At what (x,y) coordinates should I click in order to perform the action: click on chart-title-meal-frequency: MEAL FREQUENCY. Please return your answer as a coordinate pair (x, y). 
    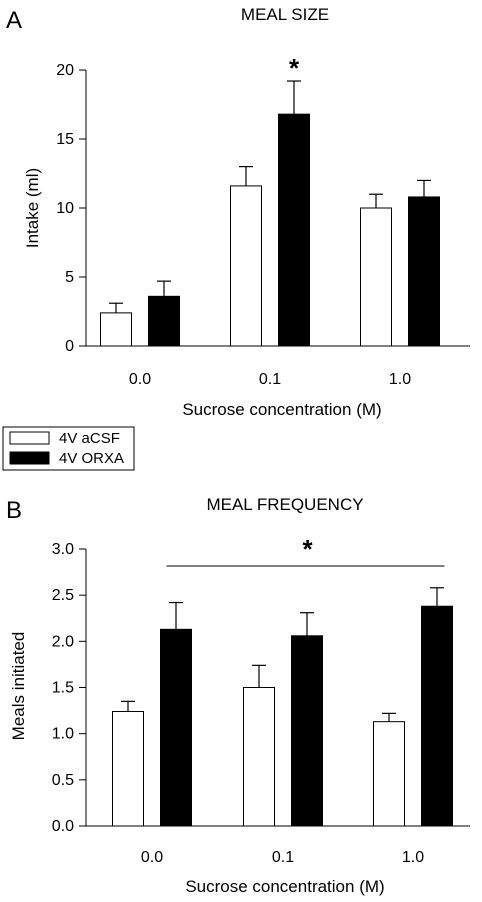
    Looking at the image, I should click on (284, 504).